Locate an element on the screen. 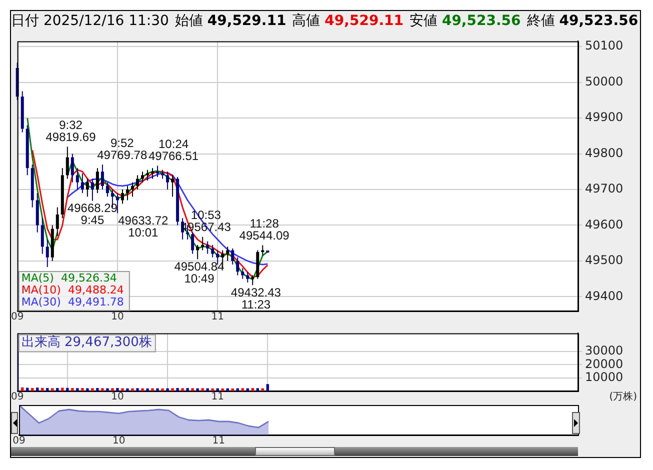  y-tick-label: 10000 is located at coordinates (604, 377).